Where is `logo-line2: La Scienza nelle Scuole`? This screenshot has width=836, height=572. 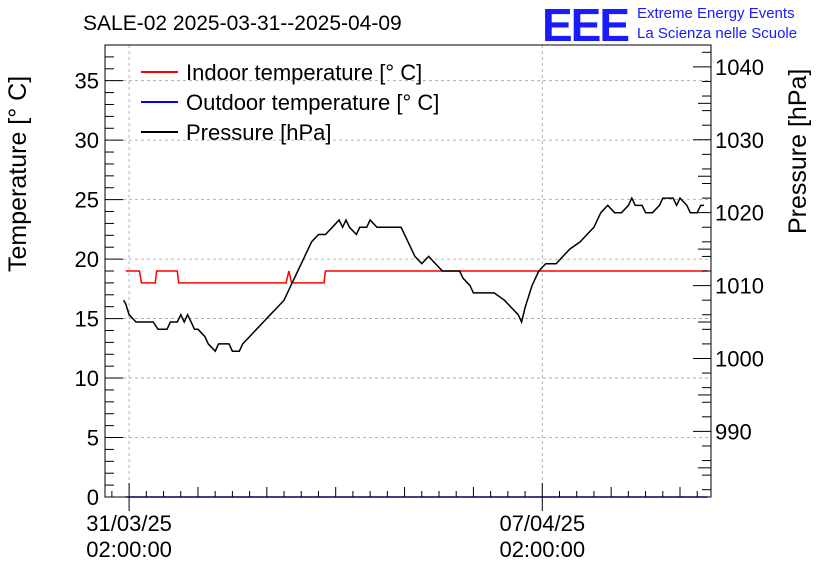 logo-line2: La Scienza nelle Scuole is located at coordinates (717, 33).